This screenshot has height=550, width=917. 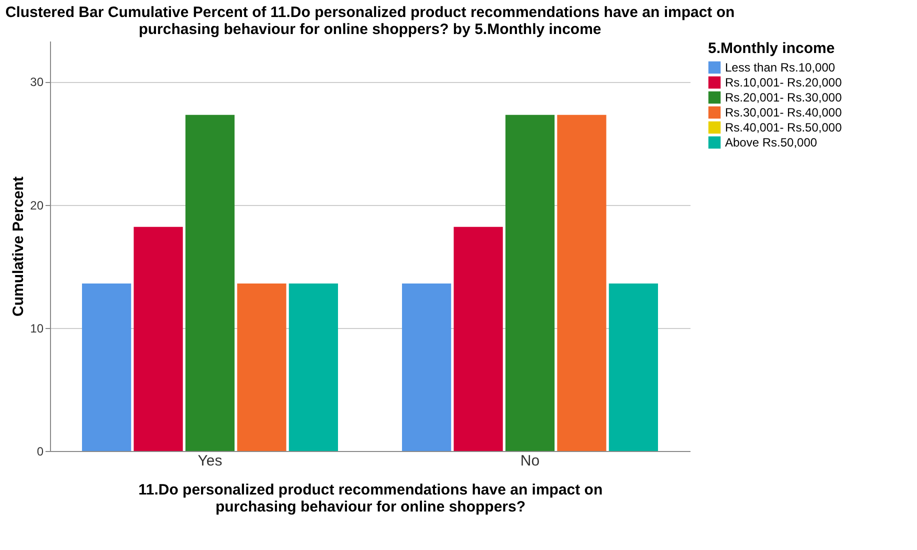 What do you see at coordinates (40, 451) in the screenshot?
I see `y-tick-label: 0` at bounding box center [40, 451].